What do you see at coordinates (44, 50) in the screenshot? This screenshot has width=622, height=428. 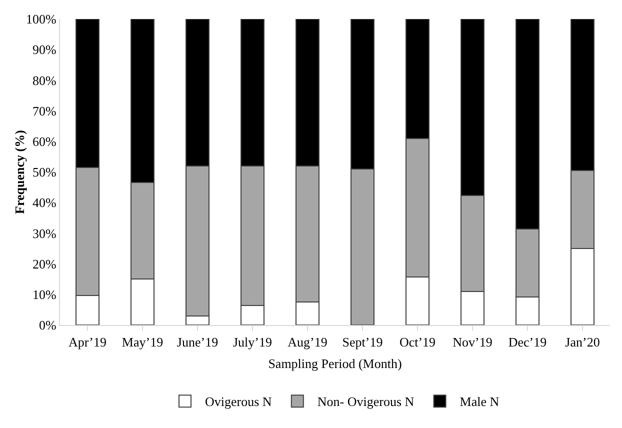 I see `y-tick-label: 90%` at bounding box center [44, 50].